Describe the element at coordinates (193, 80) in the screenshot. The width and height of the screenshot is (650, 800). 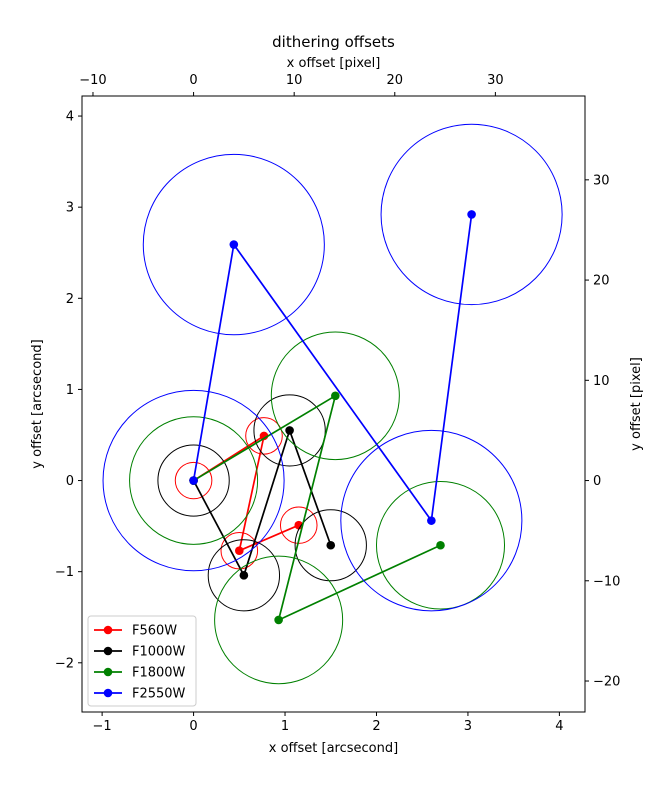
I see `x2-tick-label: 0` at that location.